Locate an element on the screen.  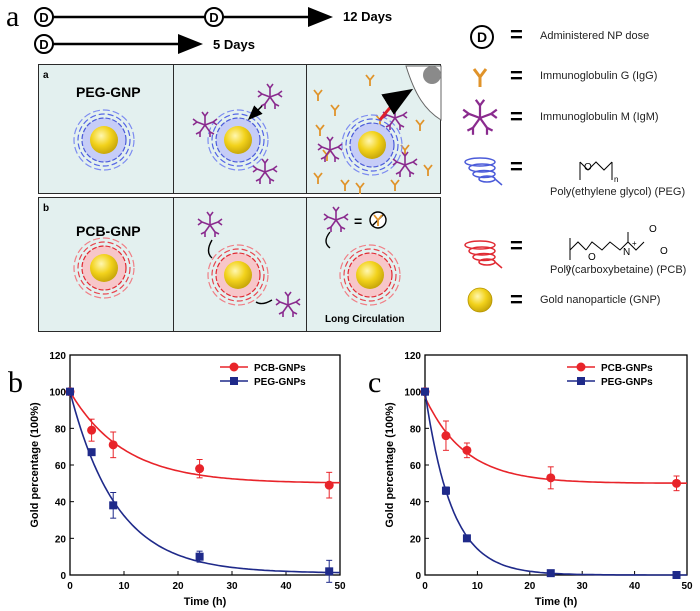
legend-eq-pcb: = is located at coordinates (516, 245).